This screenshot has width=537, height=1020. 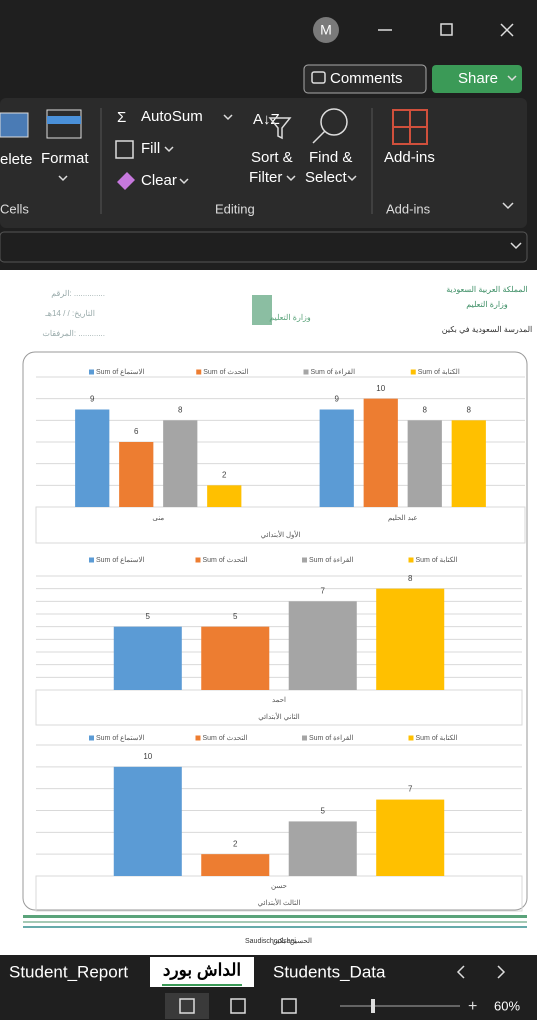 I want to click on legend-label: Sum of القراءة, so click(x=331, y=560).